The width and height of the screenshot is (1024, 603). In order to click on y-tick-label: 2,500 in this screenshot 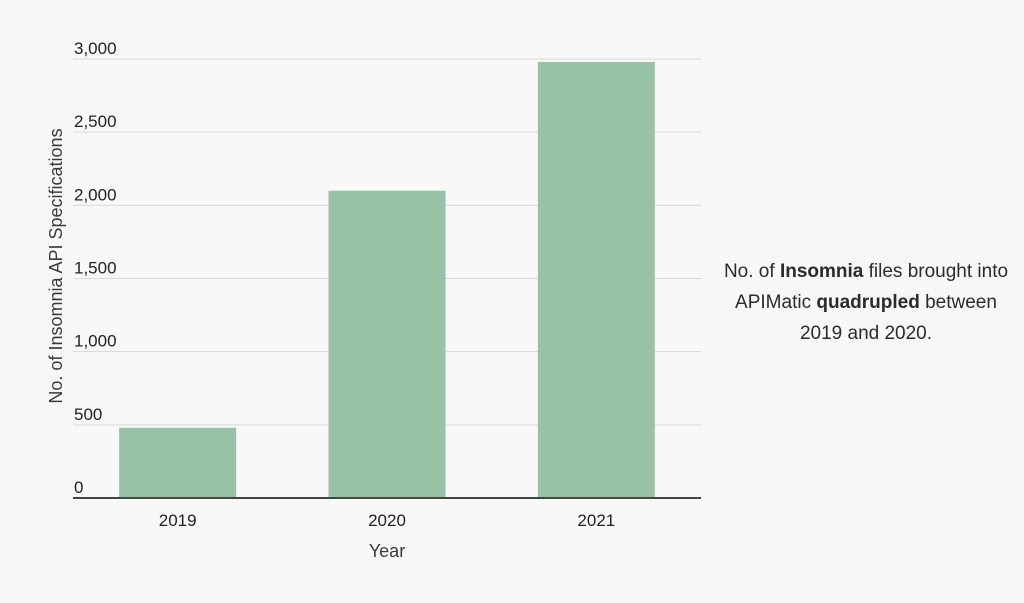, I will do `click(95, 121)`.